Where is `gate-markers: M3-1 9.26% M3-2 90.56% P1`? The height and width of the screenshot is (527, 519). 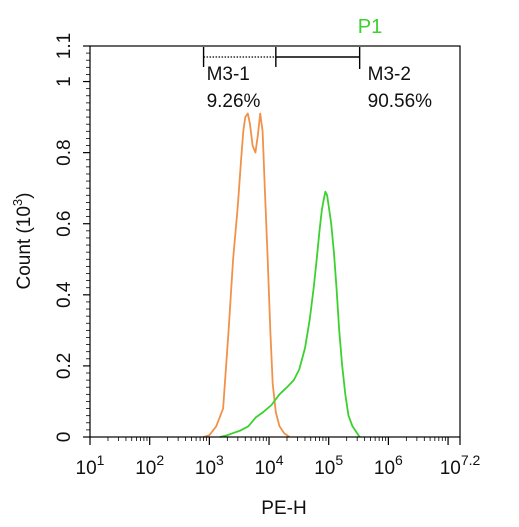 gate-markers: M3-1 9.26% M3-2 90.56% P1 is located at coordinates (317, 64).